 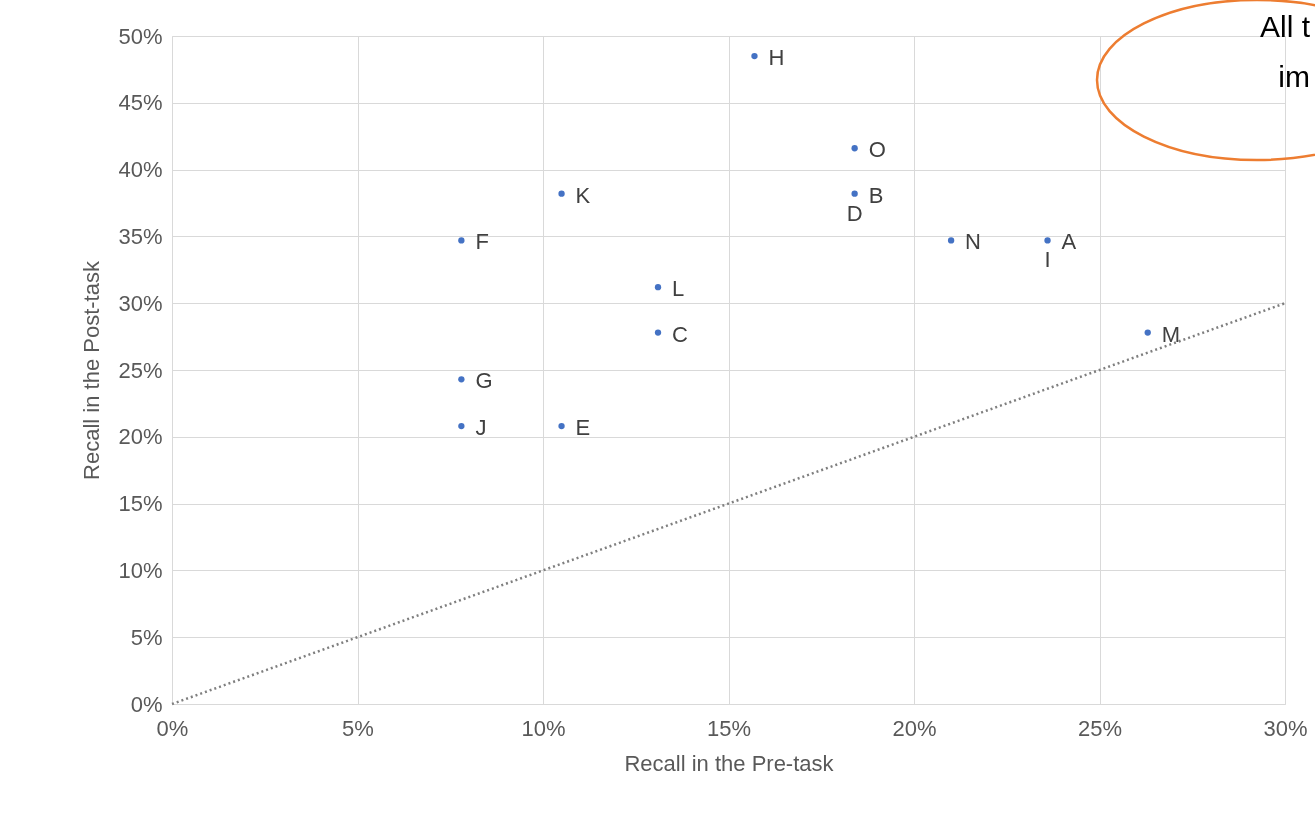 What do you see at coordinates (140, 170) in the screenshot?
I see `y-tick-label: 40%` at bounding box center [140, 170].